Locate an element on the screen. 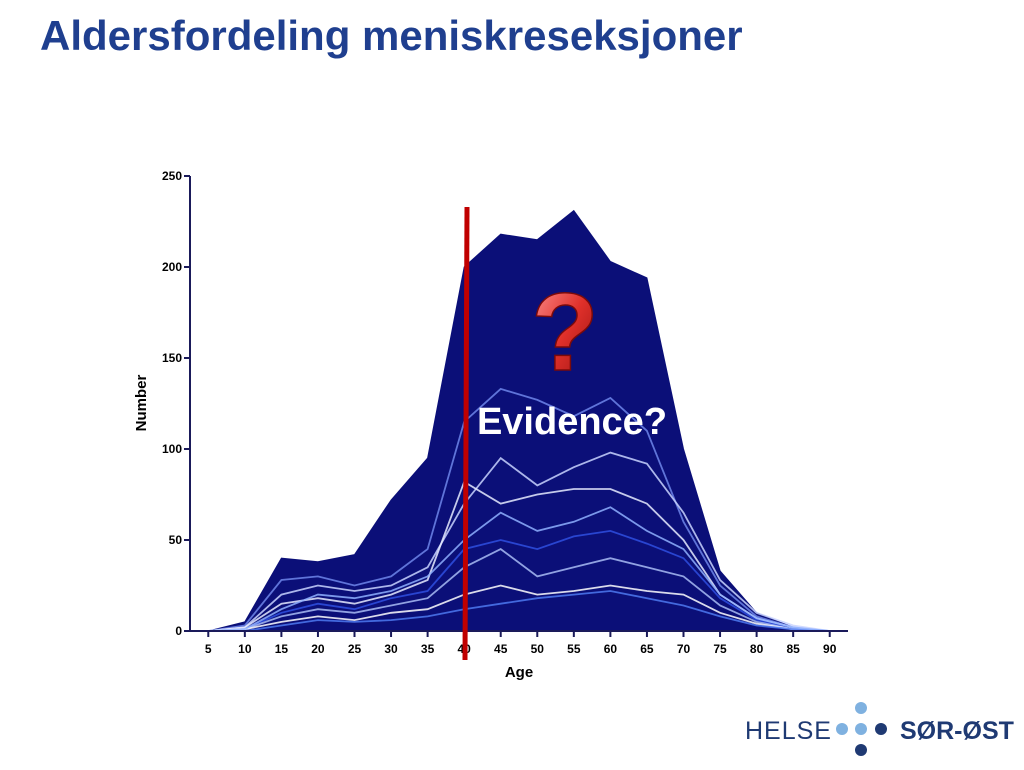 This screenshot has width=1024, height=770. x-tick-label: 50 is located at coordinates (538, 649).